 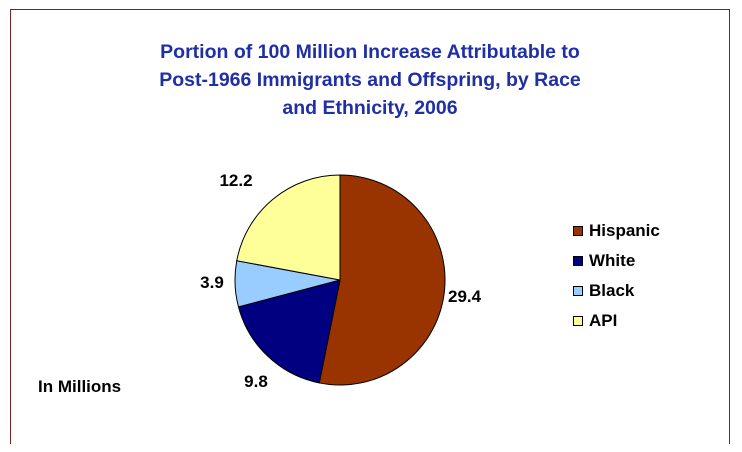 I want to click on data-label-hispanic: 29.4, so click(x=465, y=296).